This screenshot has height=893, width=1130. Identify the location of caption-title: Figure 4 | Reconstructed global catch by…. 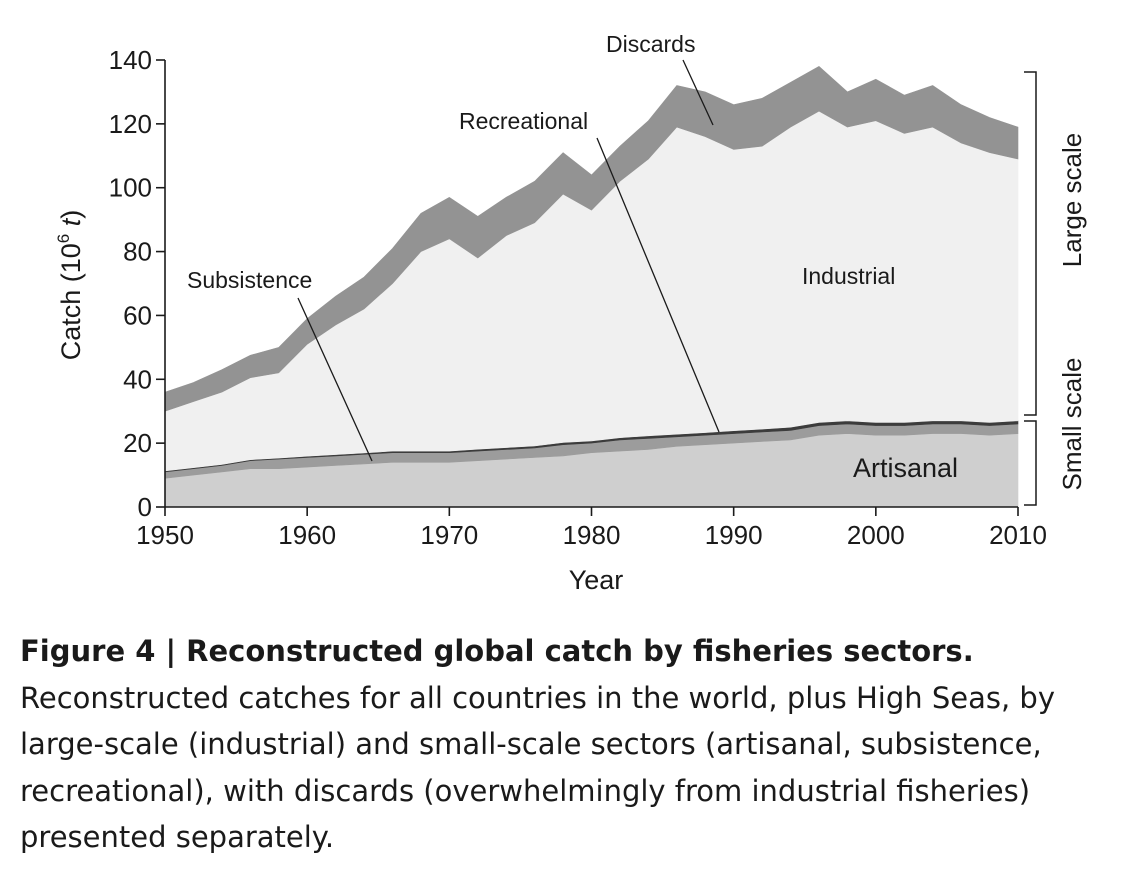
(497, 651).